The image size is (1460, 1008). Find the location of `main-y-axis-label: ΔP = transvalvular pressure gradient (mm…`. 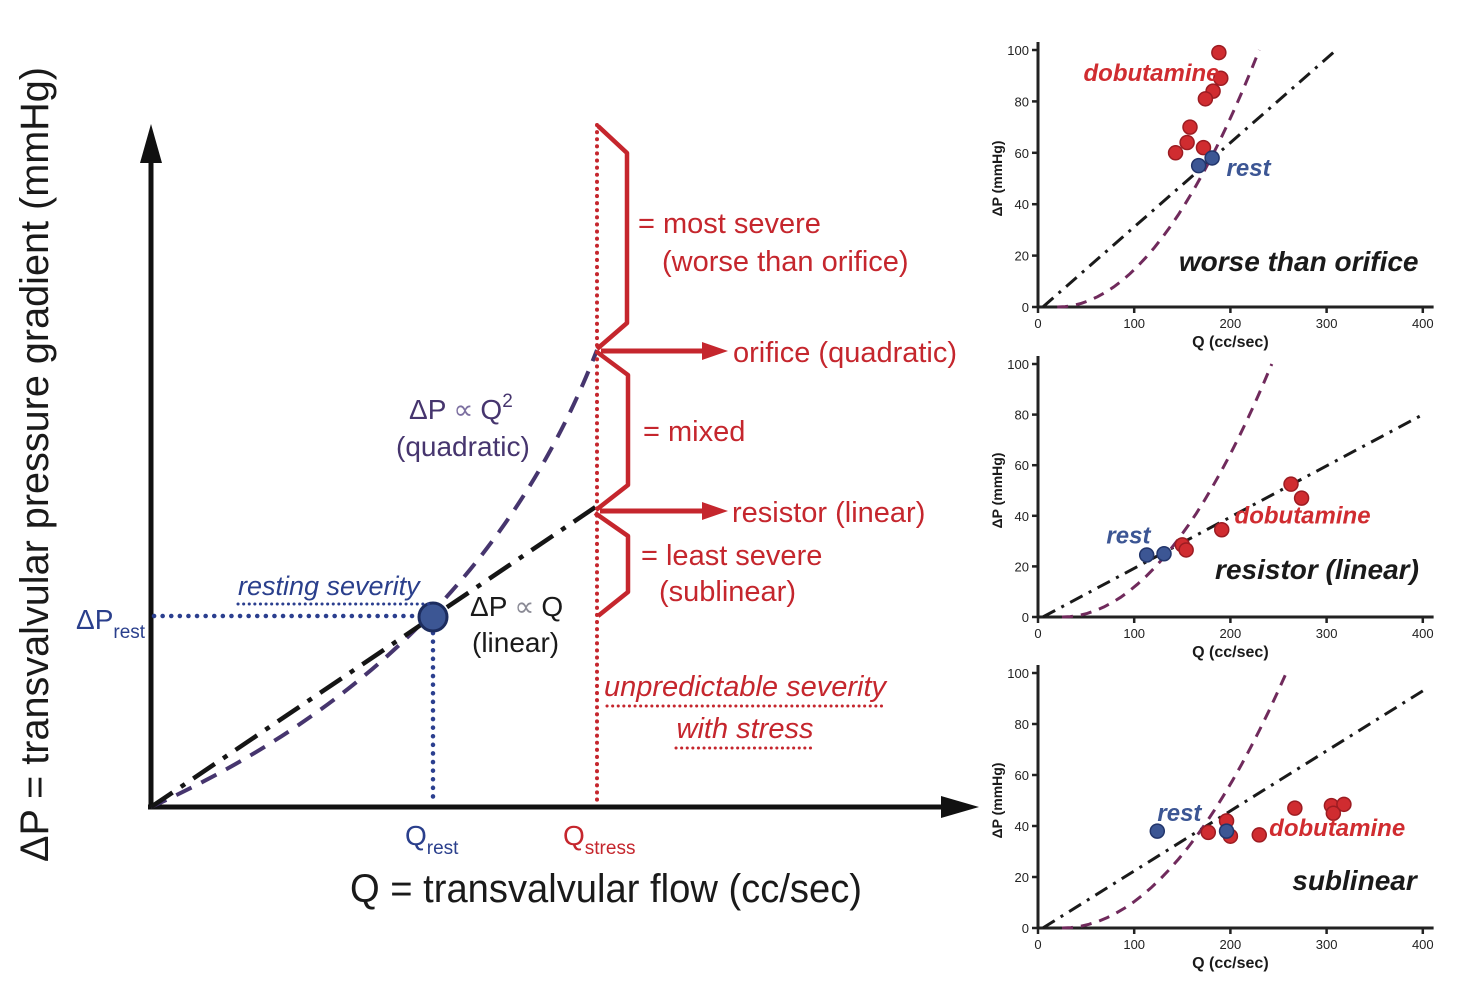

main-y-axis-label: ΔP = transvalvular pressure gradient (mm… is located at coordinates (35, 464).